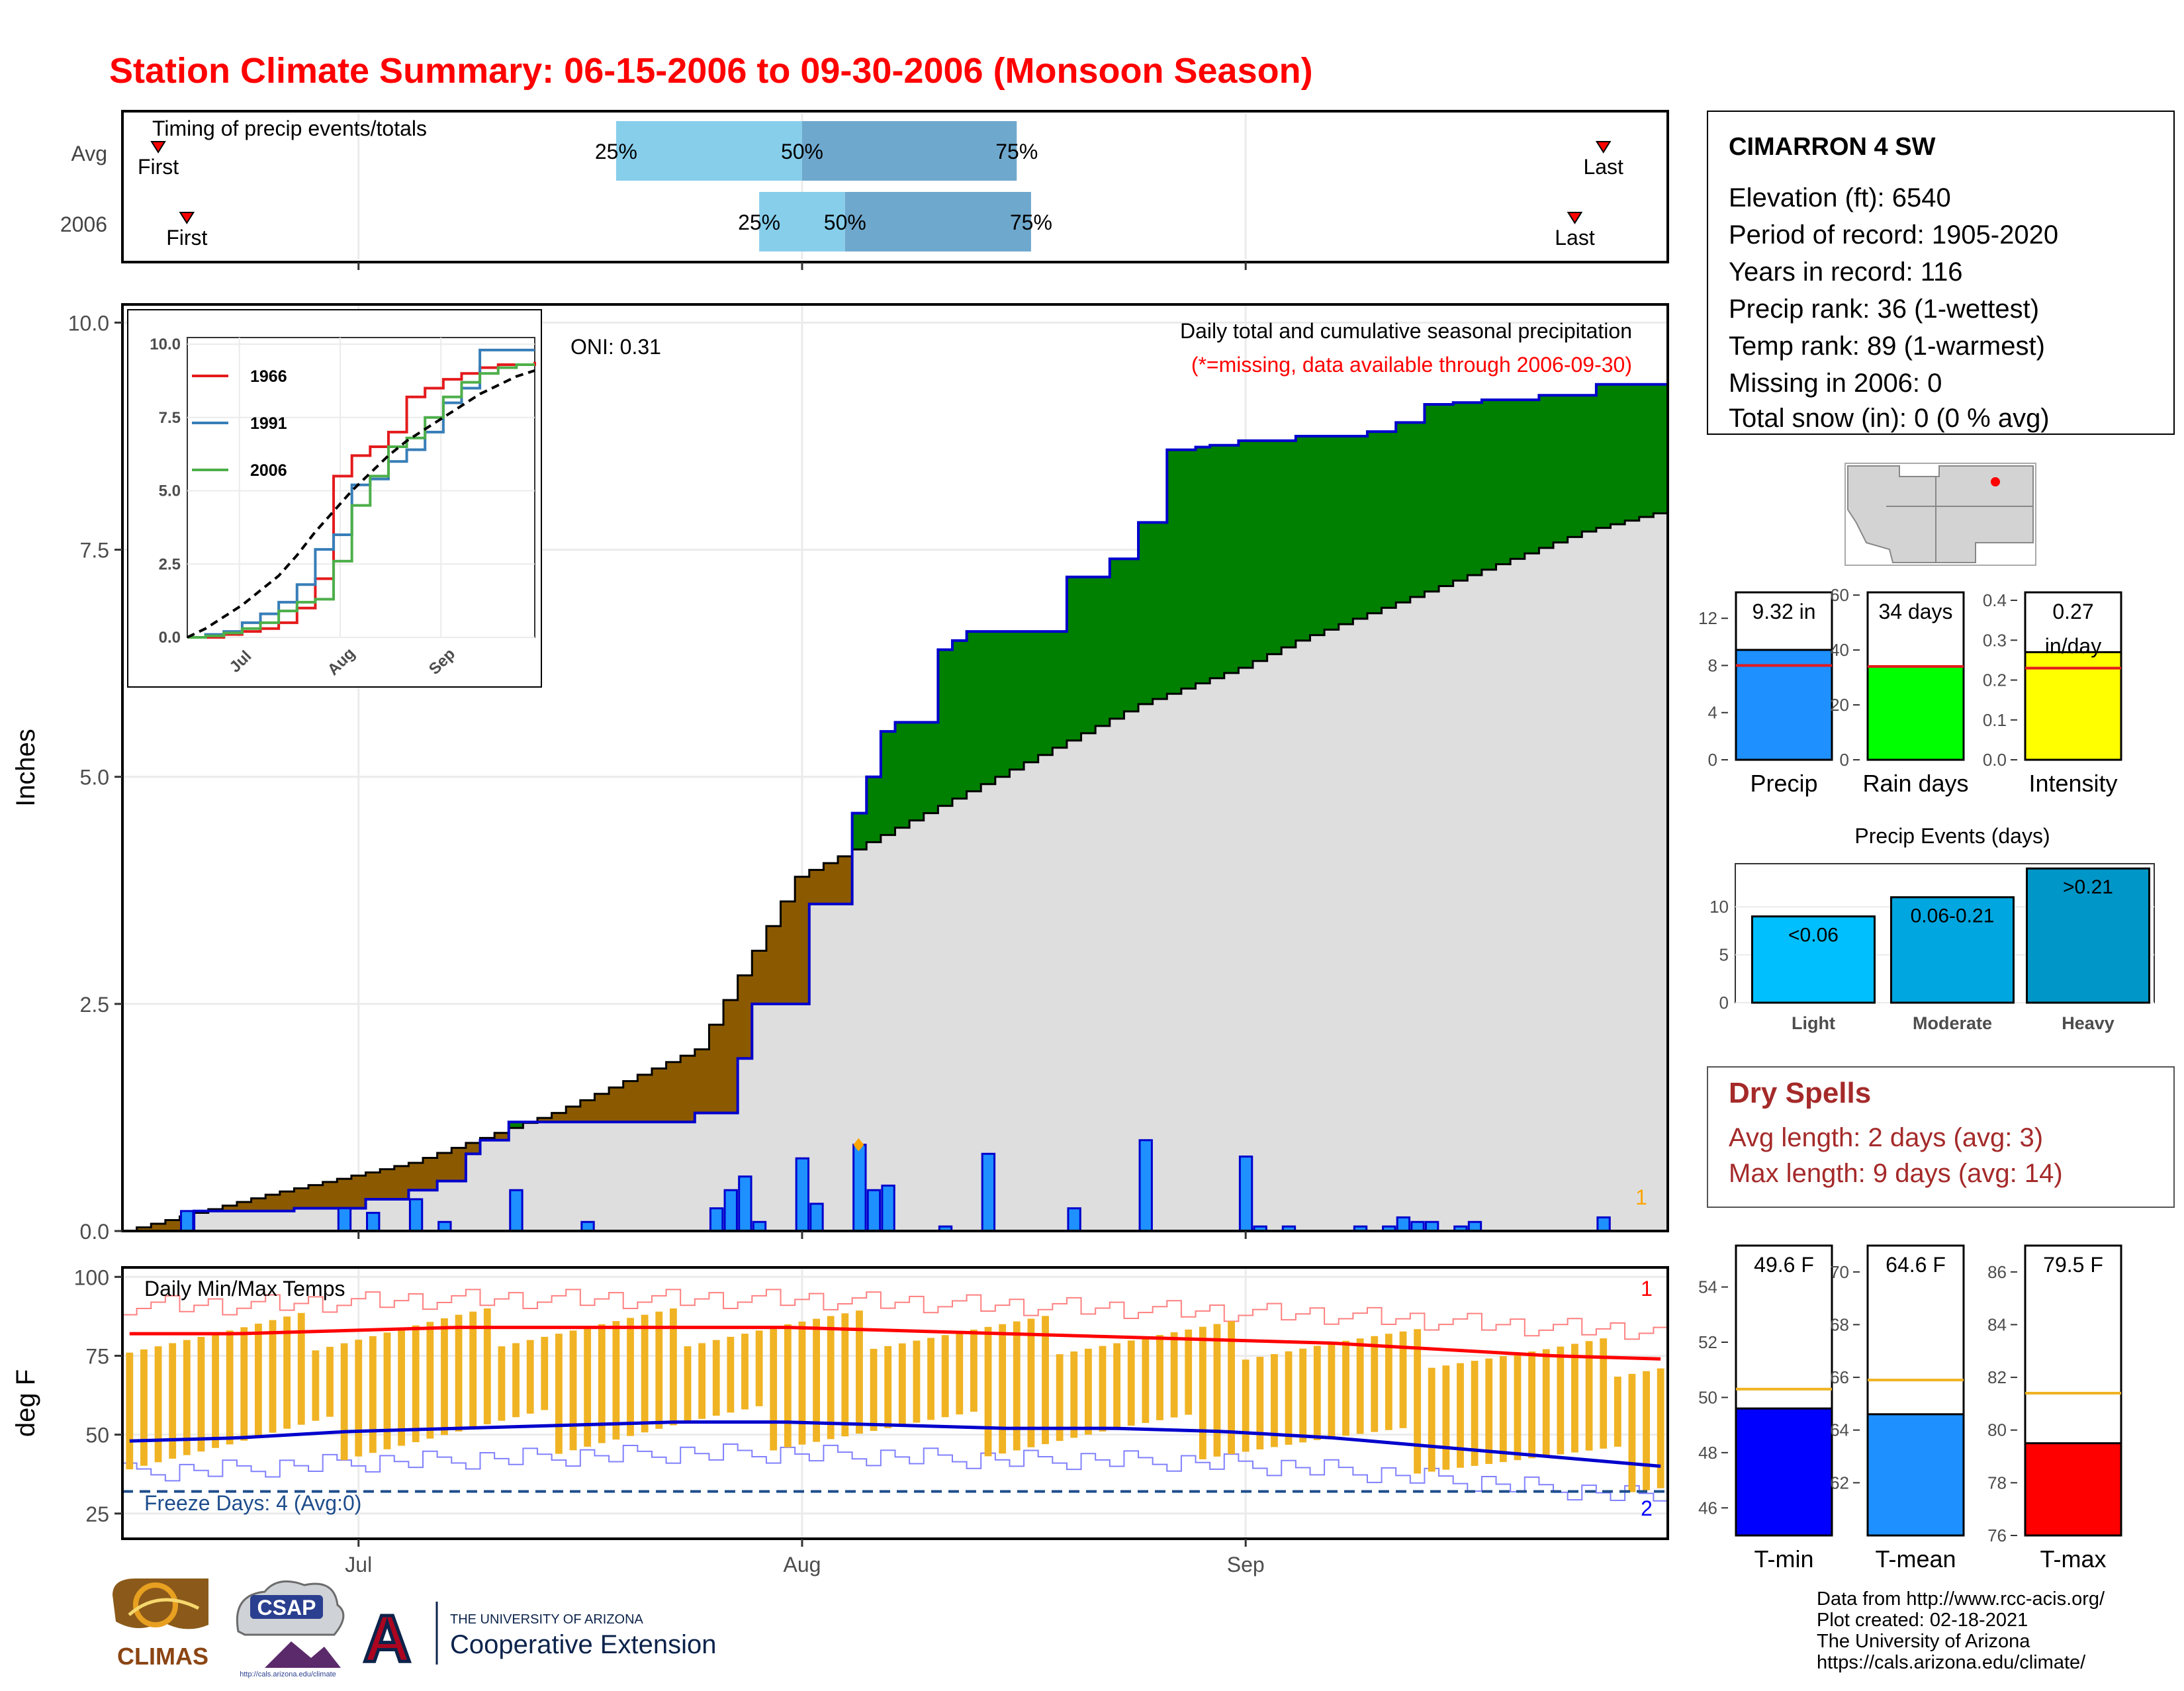 The image size is (2184, 1691). I want to click on timing-p75-label-2006: 75%, so click(1031, 222).